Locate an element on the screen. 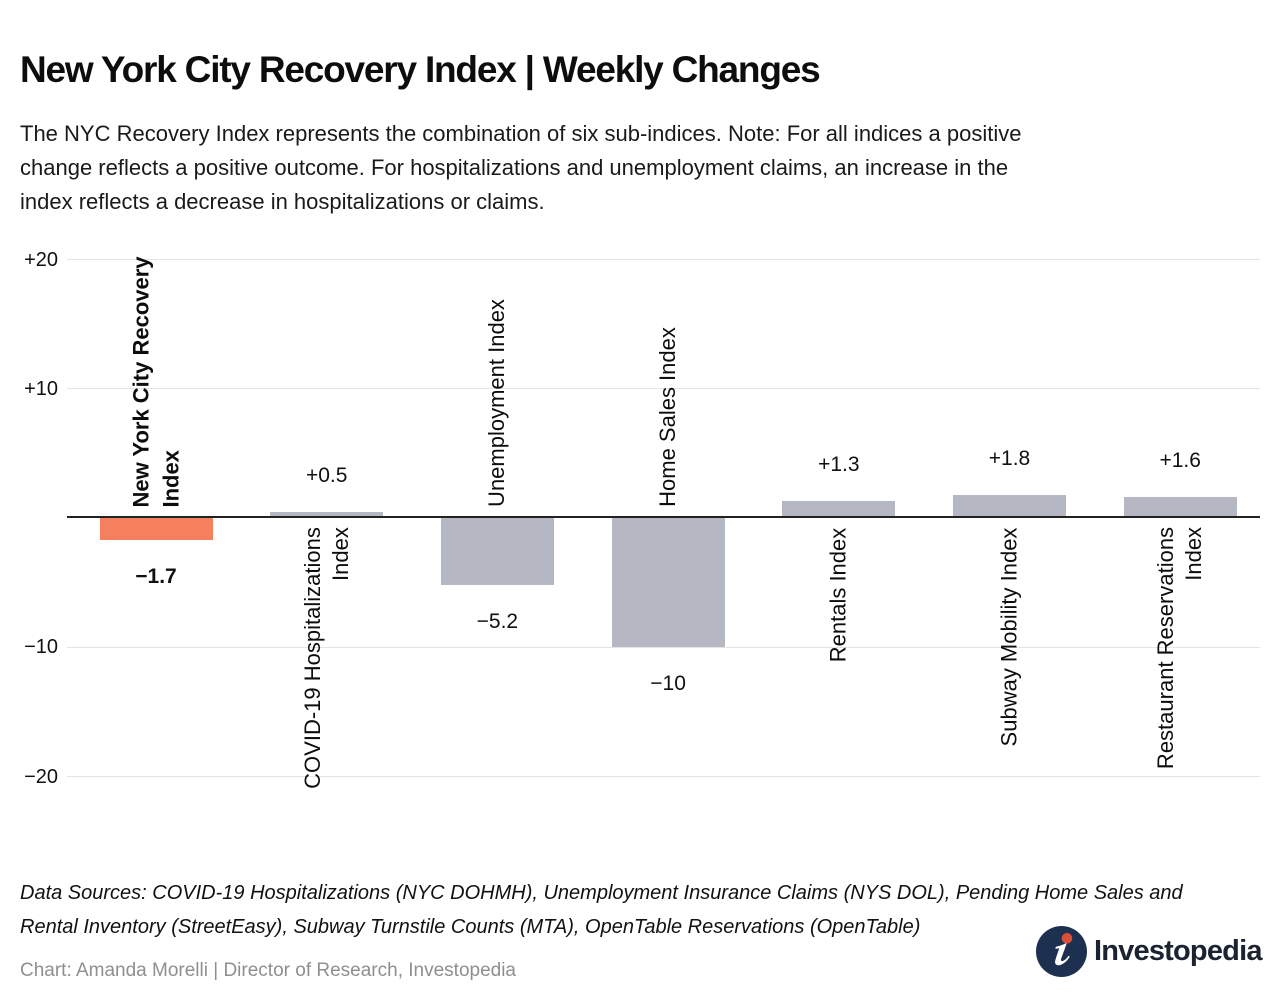 Image resolution: width=1280 pixels, height=1002 pixels. y-axis-tick-label: −10 is located at coordinates (41, 647).